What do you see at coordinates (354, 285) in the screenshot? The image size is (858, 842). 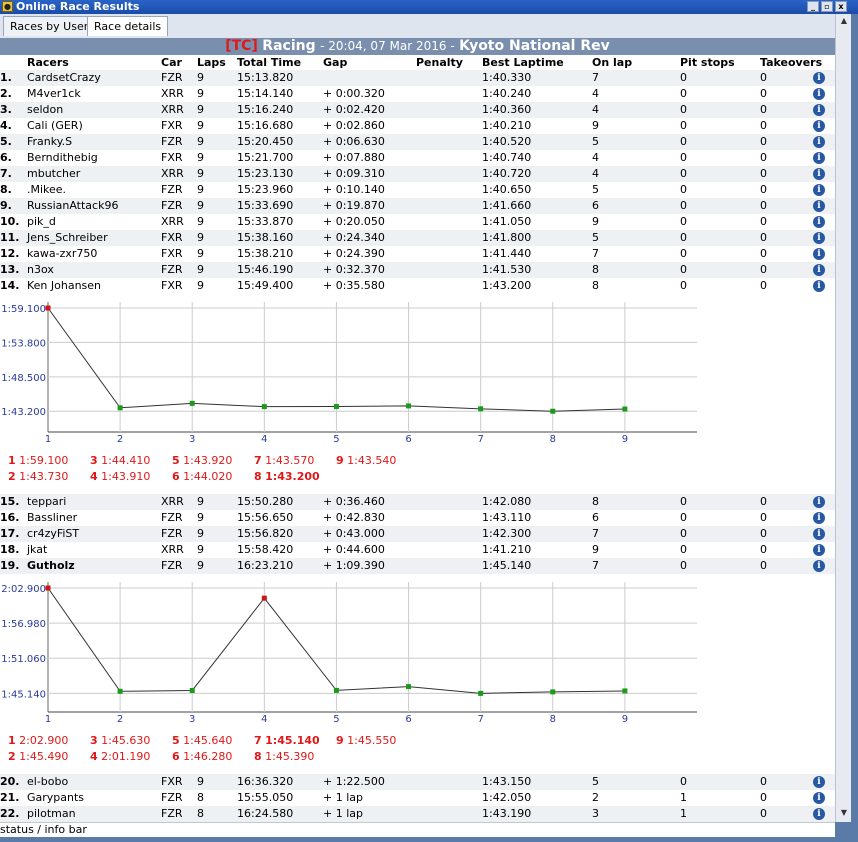 I see `cell-gap: + 0:35.580` at bounding box center [354, 285].